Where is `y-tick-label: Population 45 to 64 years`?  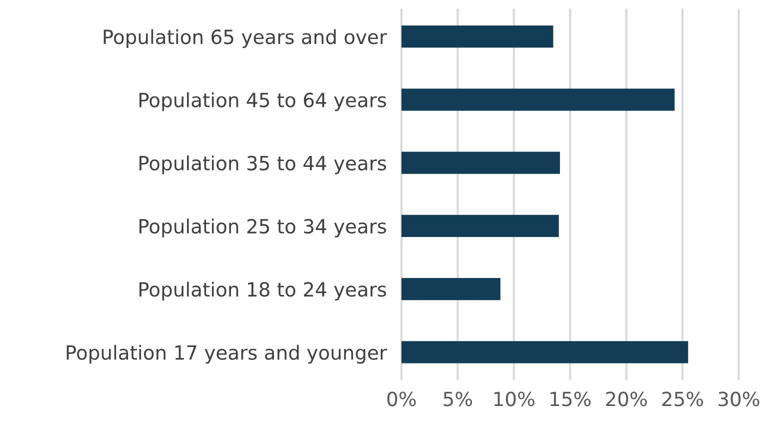
y-tick-label: Population 45 to 64 years is located at coordinates (263, 102).